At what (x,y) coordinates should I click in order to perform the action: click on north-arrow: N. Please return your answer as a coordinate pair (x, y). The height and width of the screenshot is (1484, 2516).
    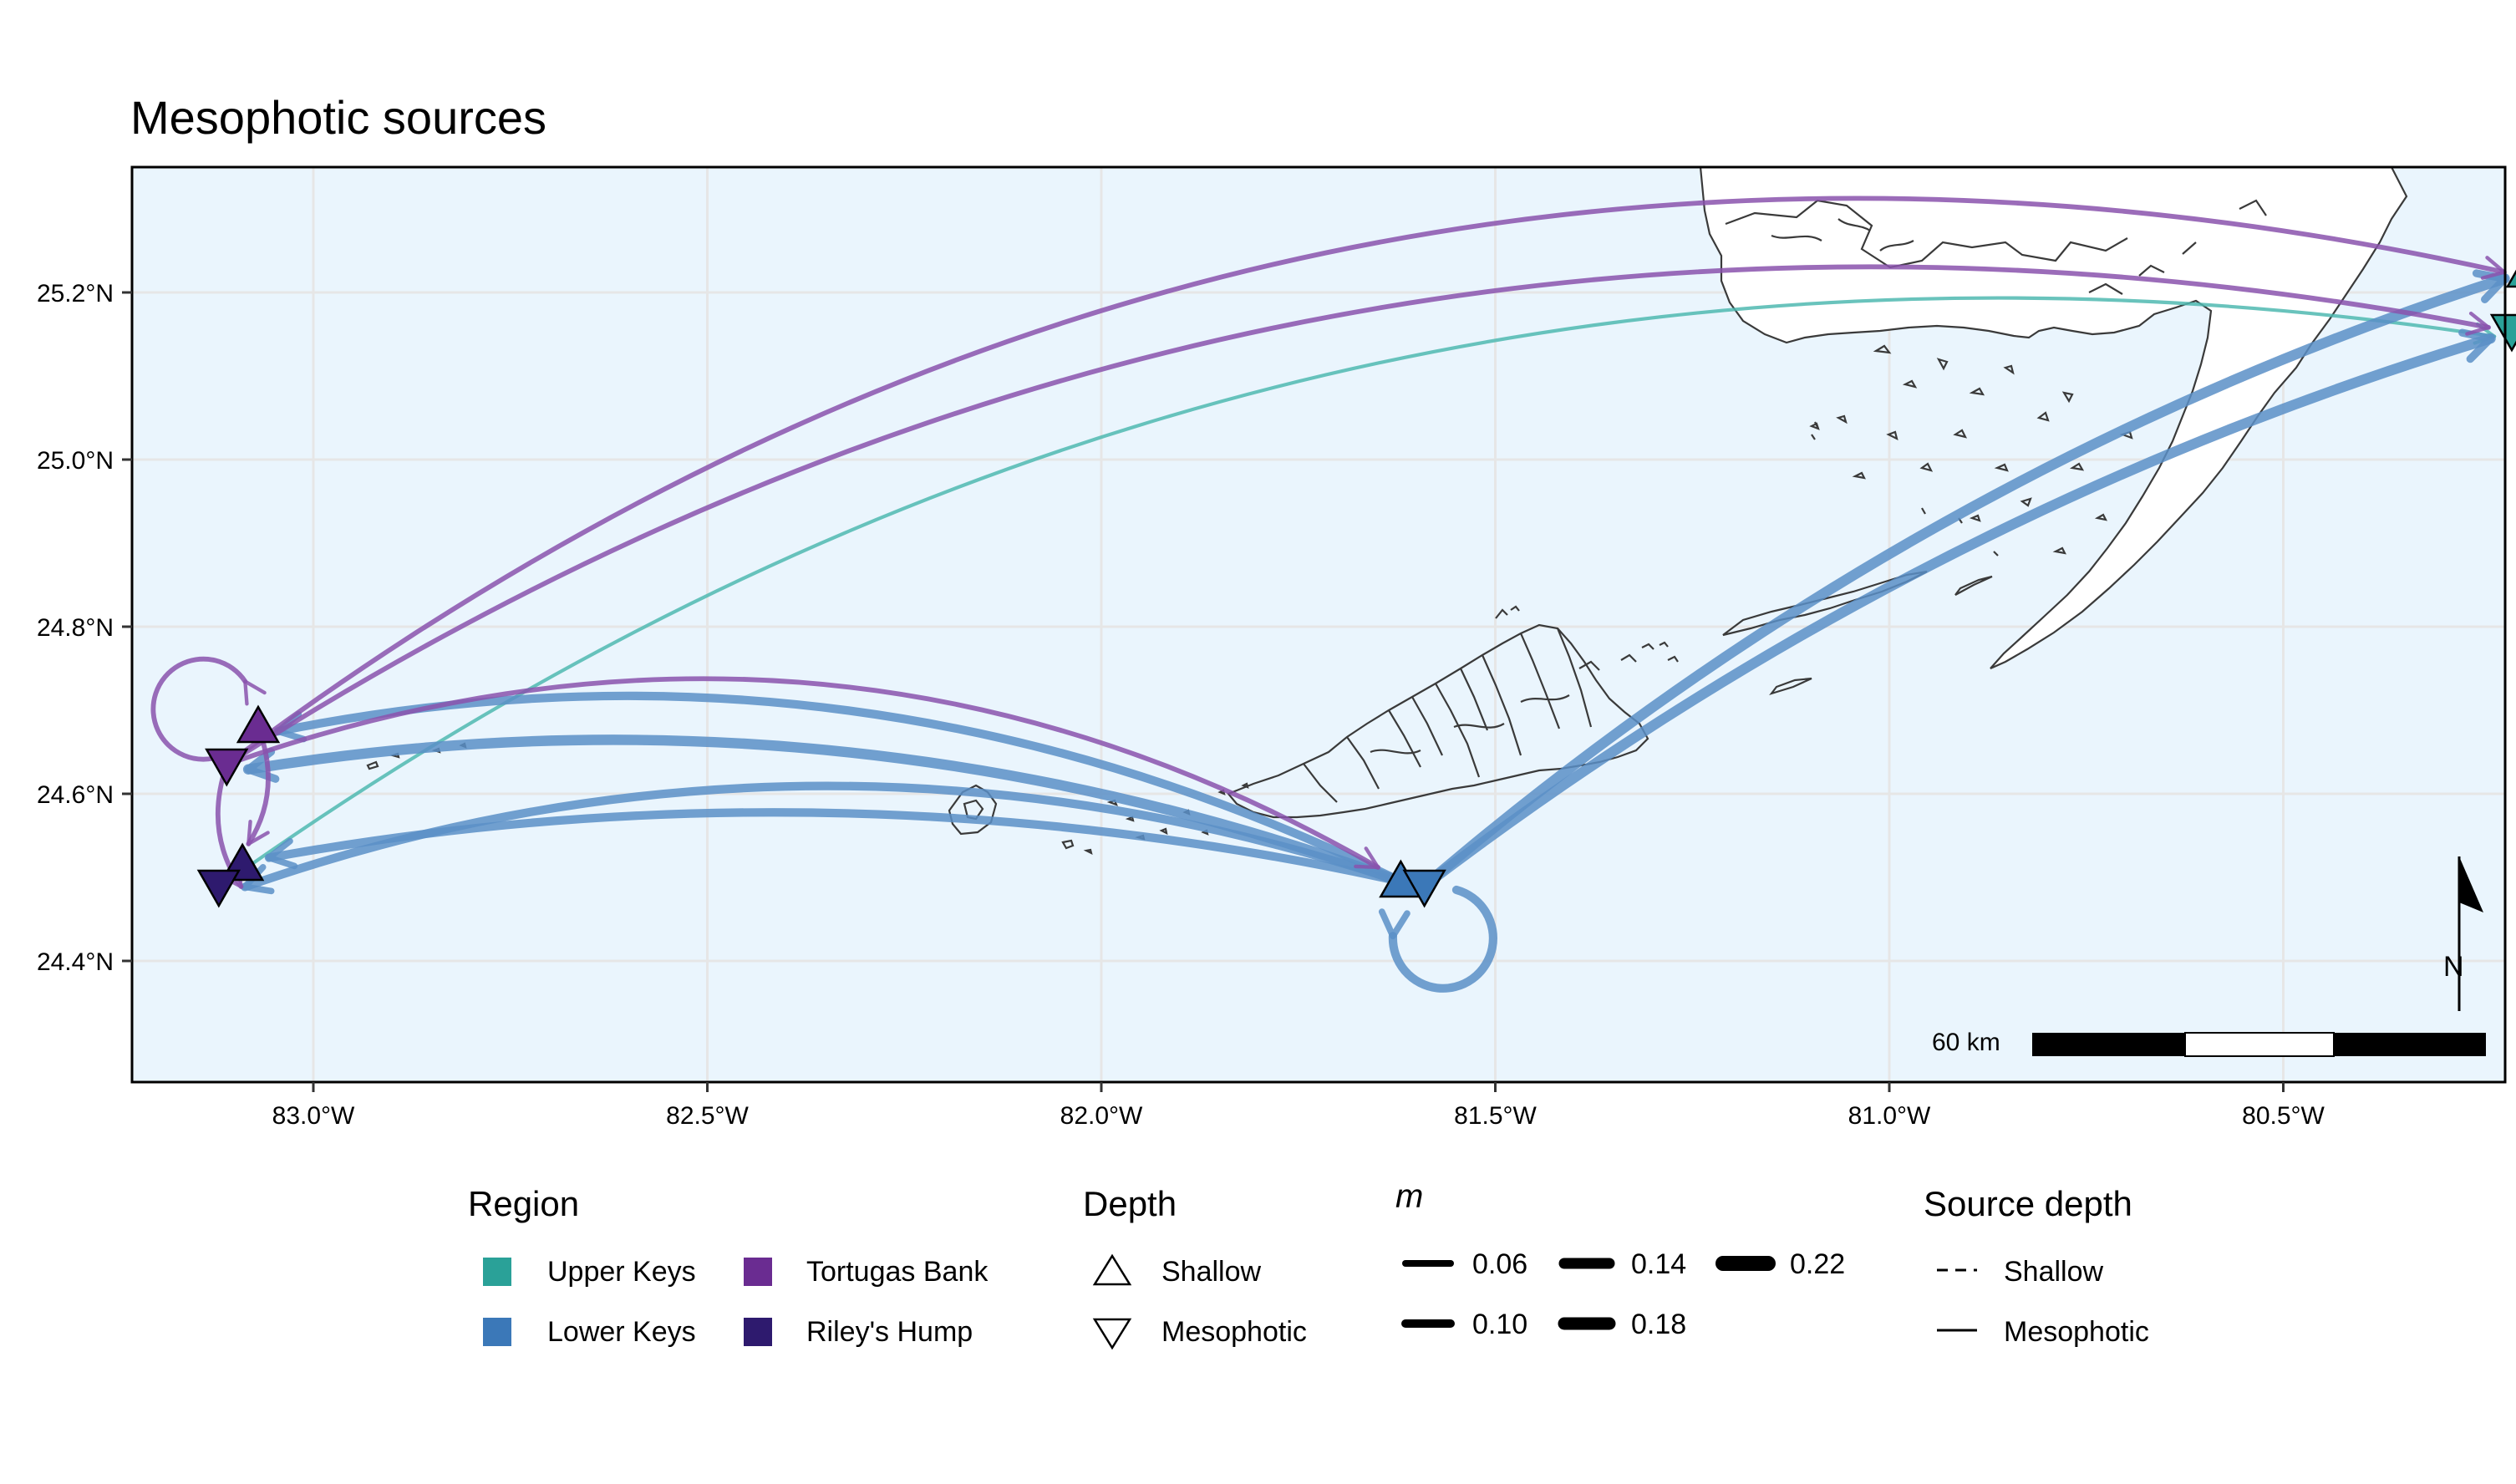
    Looking at the image, I should click on (2463, 933).